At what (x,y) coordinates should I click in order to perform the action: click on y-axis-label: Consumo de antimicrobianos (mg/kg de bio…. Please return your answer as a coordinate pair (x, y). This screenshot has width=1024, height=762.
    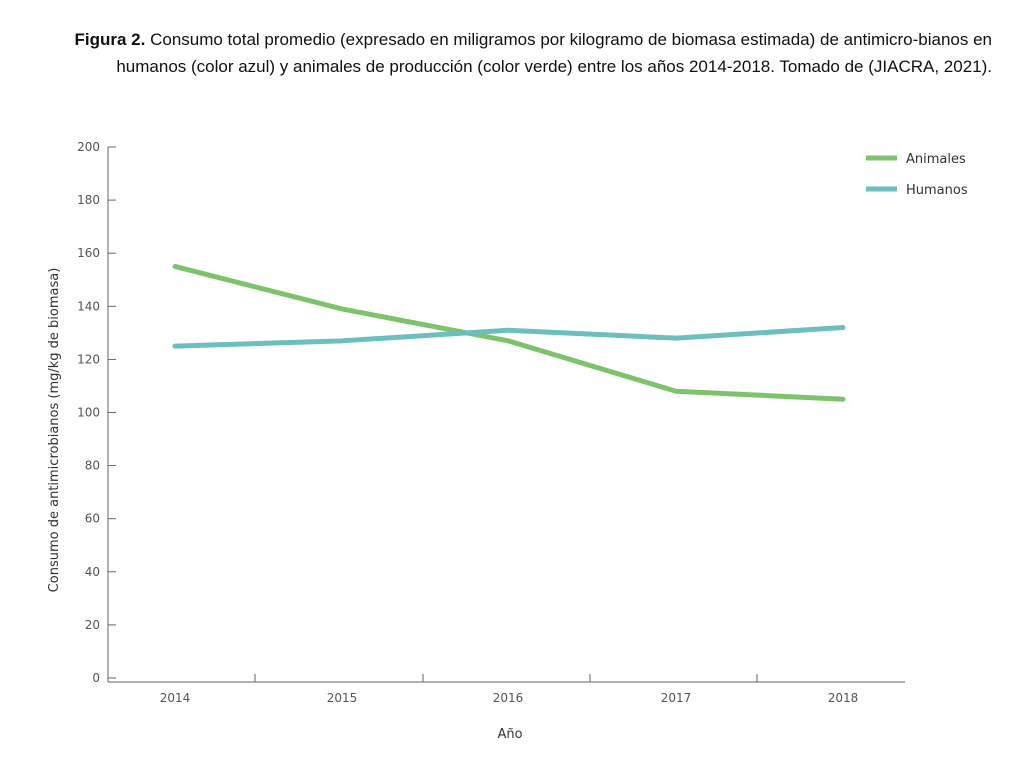
    Looking at the image, I should click on (54, 430).